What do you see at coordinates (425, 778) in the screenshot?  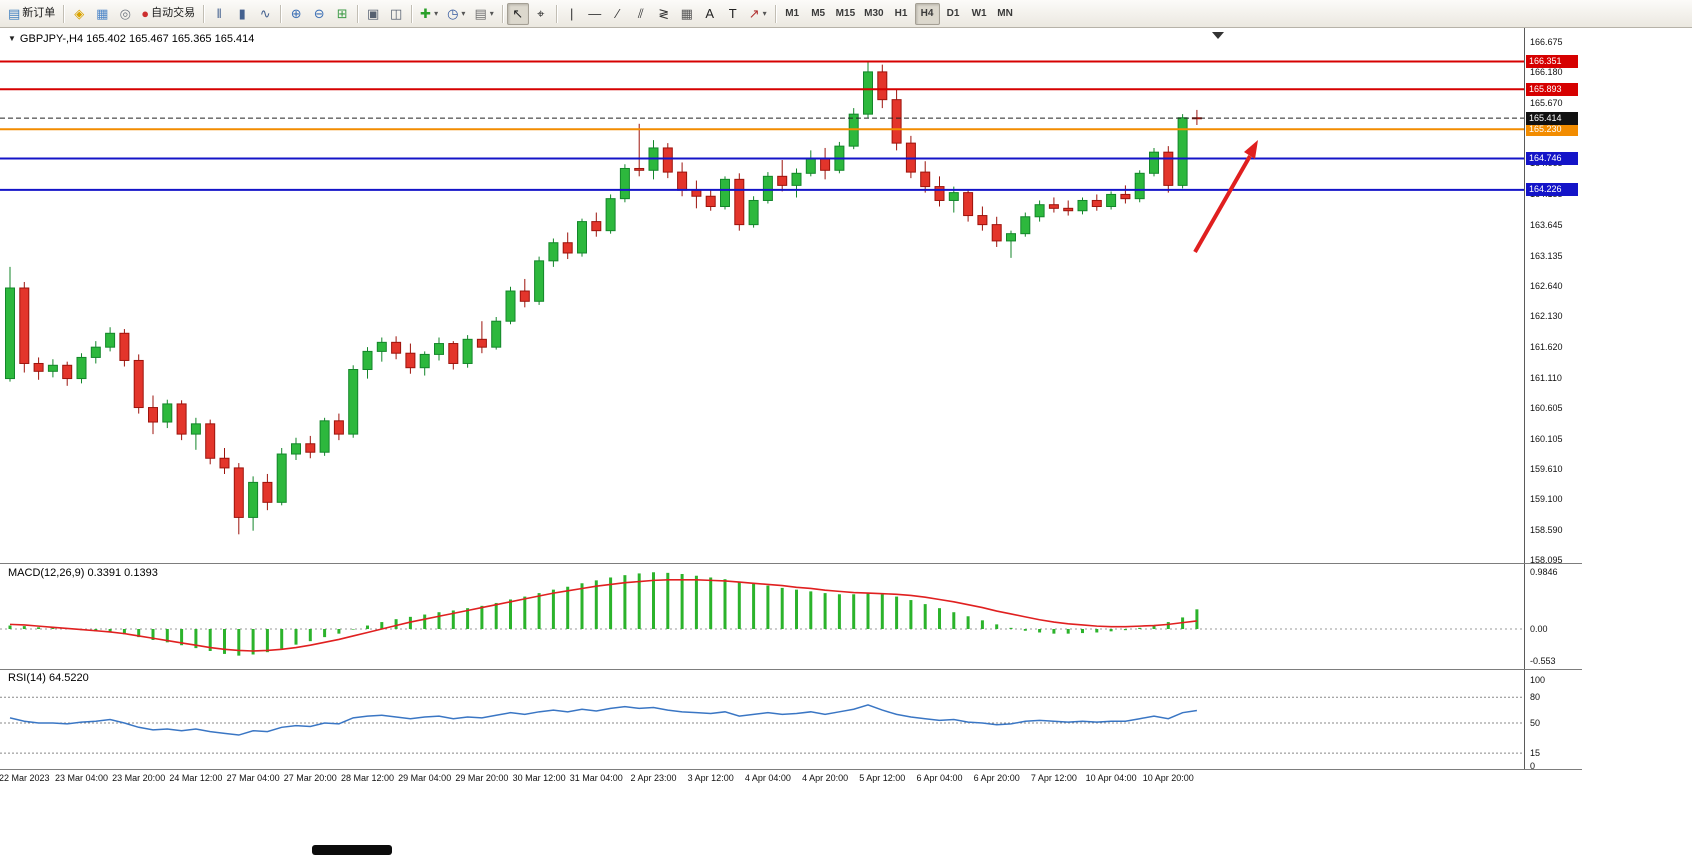 I see `time-label: 29 Mar 04:00` at bounding box center [425, 778].